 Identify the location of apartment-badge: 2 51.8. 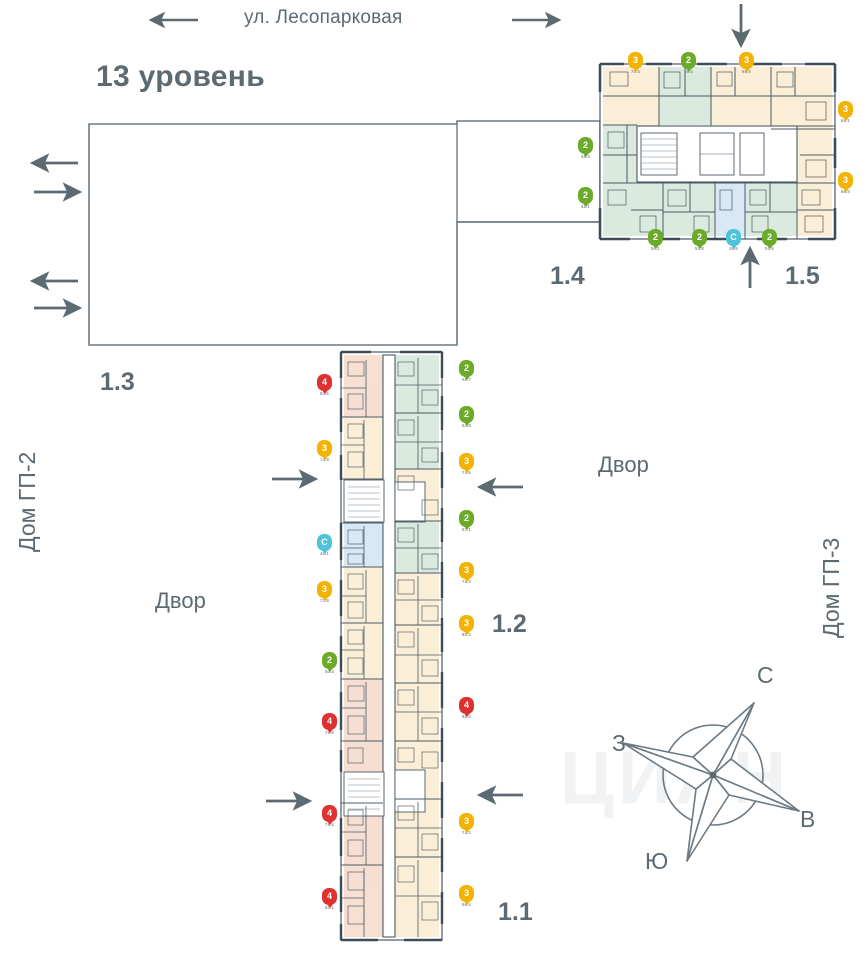
(699, 240).